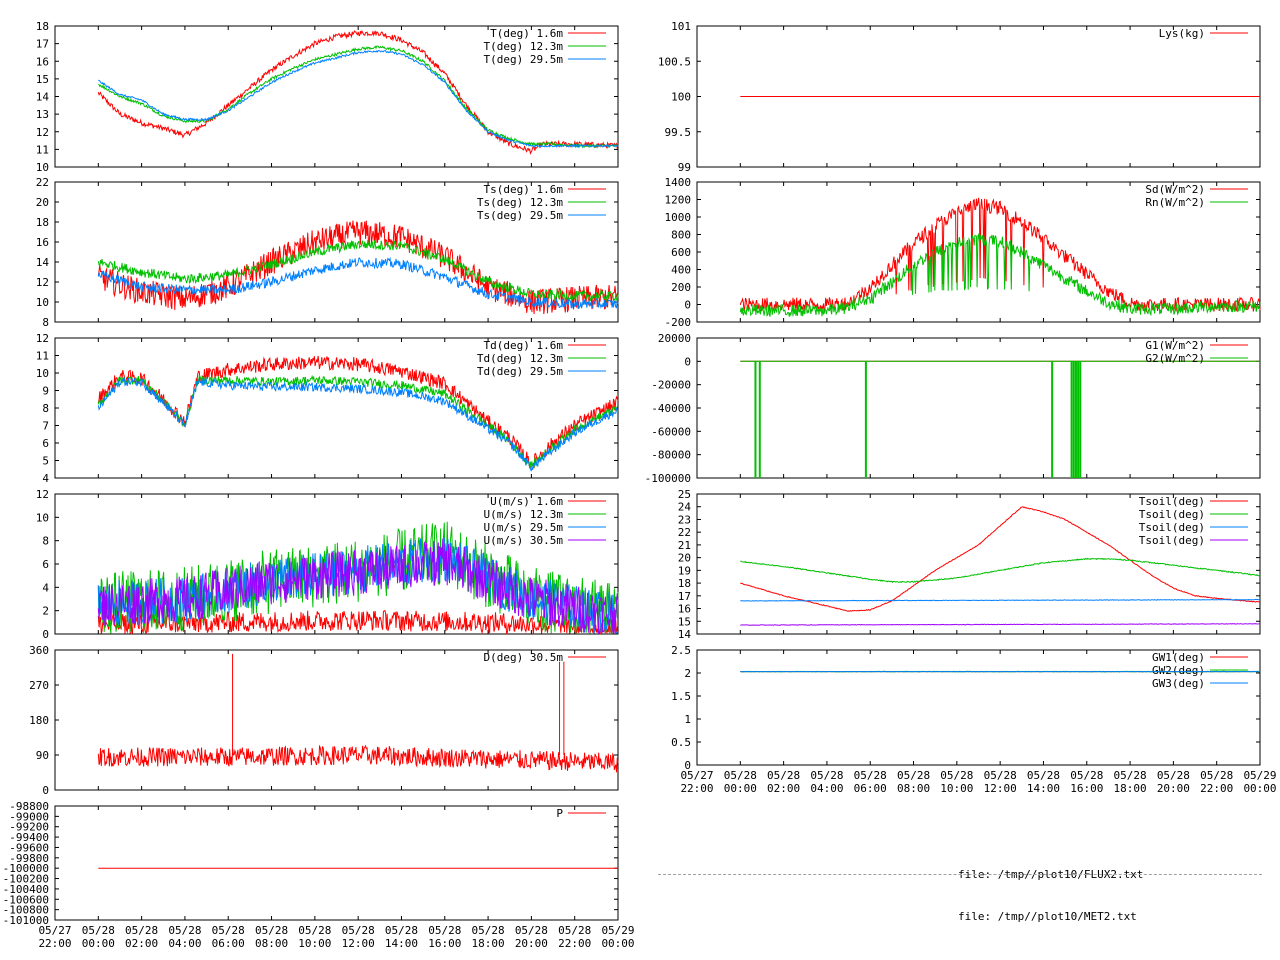 The width and height of the screenshot is (1280, 960). What do you see at coordinates (674, 61) in the screenshot?
I see `y-tick-label: 100.5` at bounding box center [674, 61].